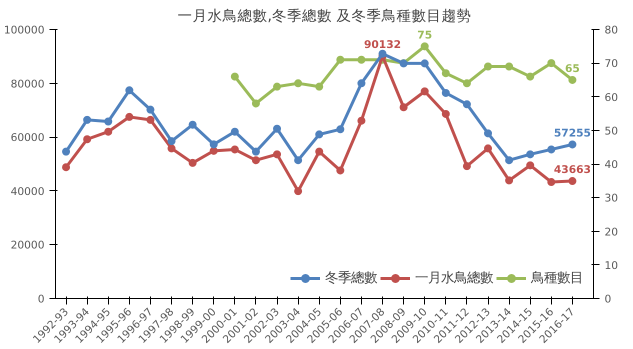 Image resolution: width=633 pixels, height=349 pixels. What do you see at coordinates (611, 164) in the screenshot?
I see `y2-tick-label: 40` at bounding box center [611, 164].